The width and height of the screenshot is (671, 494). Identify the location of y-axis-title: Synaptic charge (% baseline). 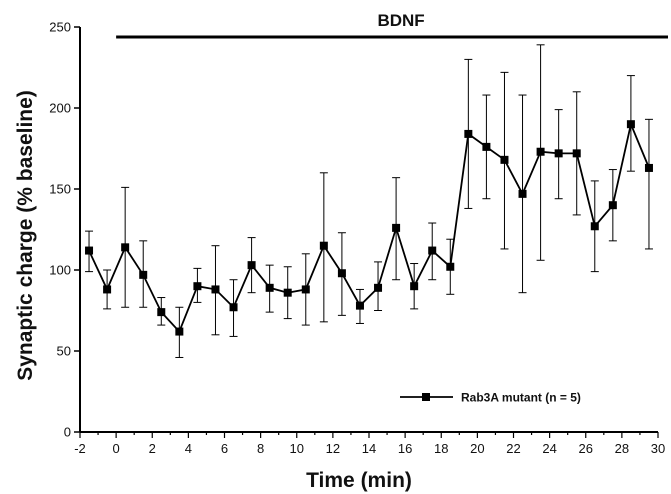
(25, 235).